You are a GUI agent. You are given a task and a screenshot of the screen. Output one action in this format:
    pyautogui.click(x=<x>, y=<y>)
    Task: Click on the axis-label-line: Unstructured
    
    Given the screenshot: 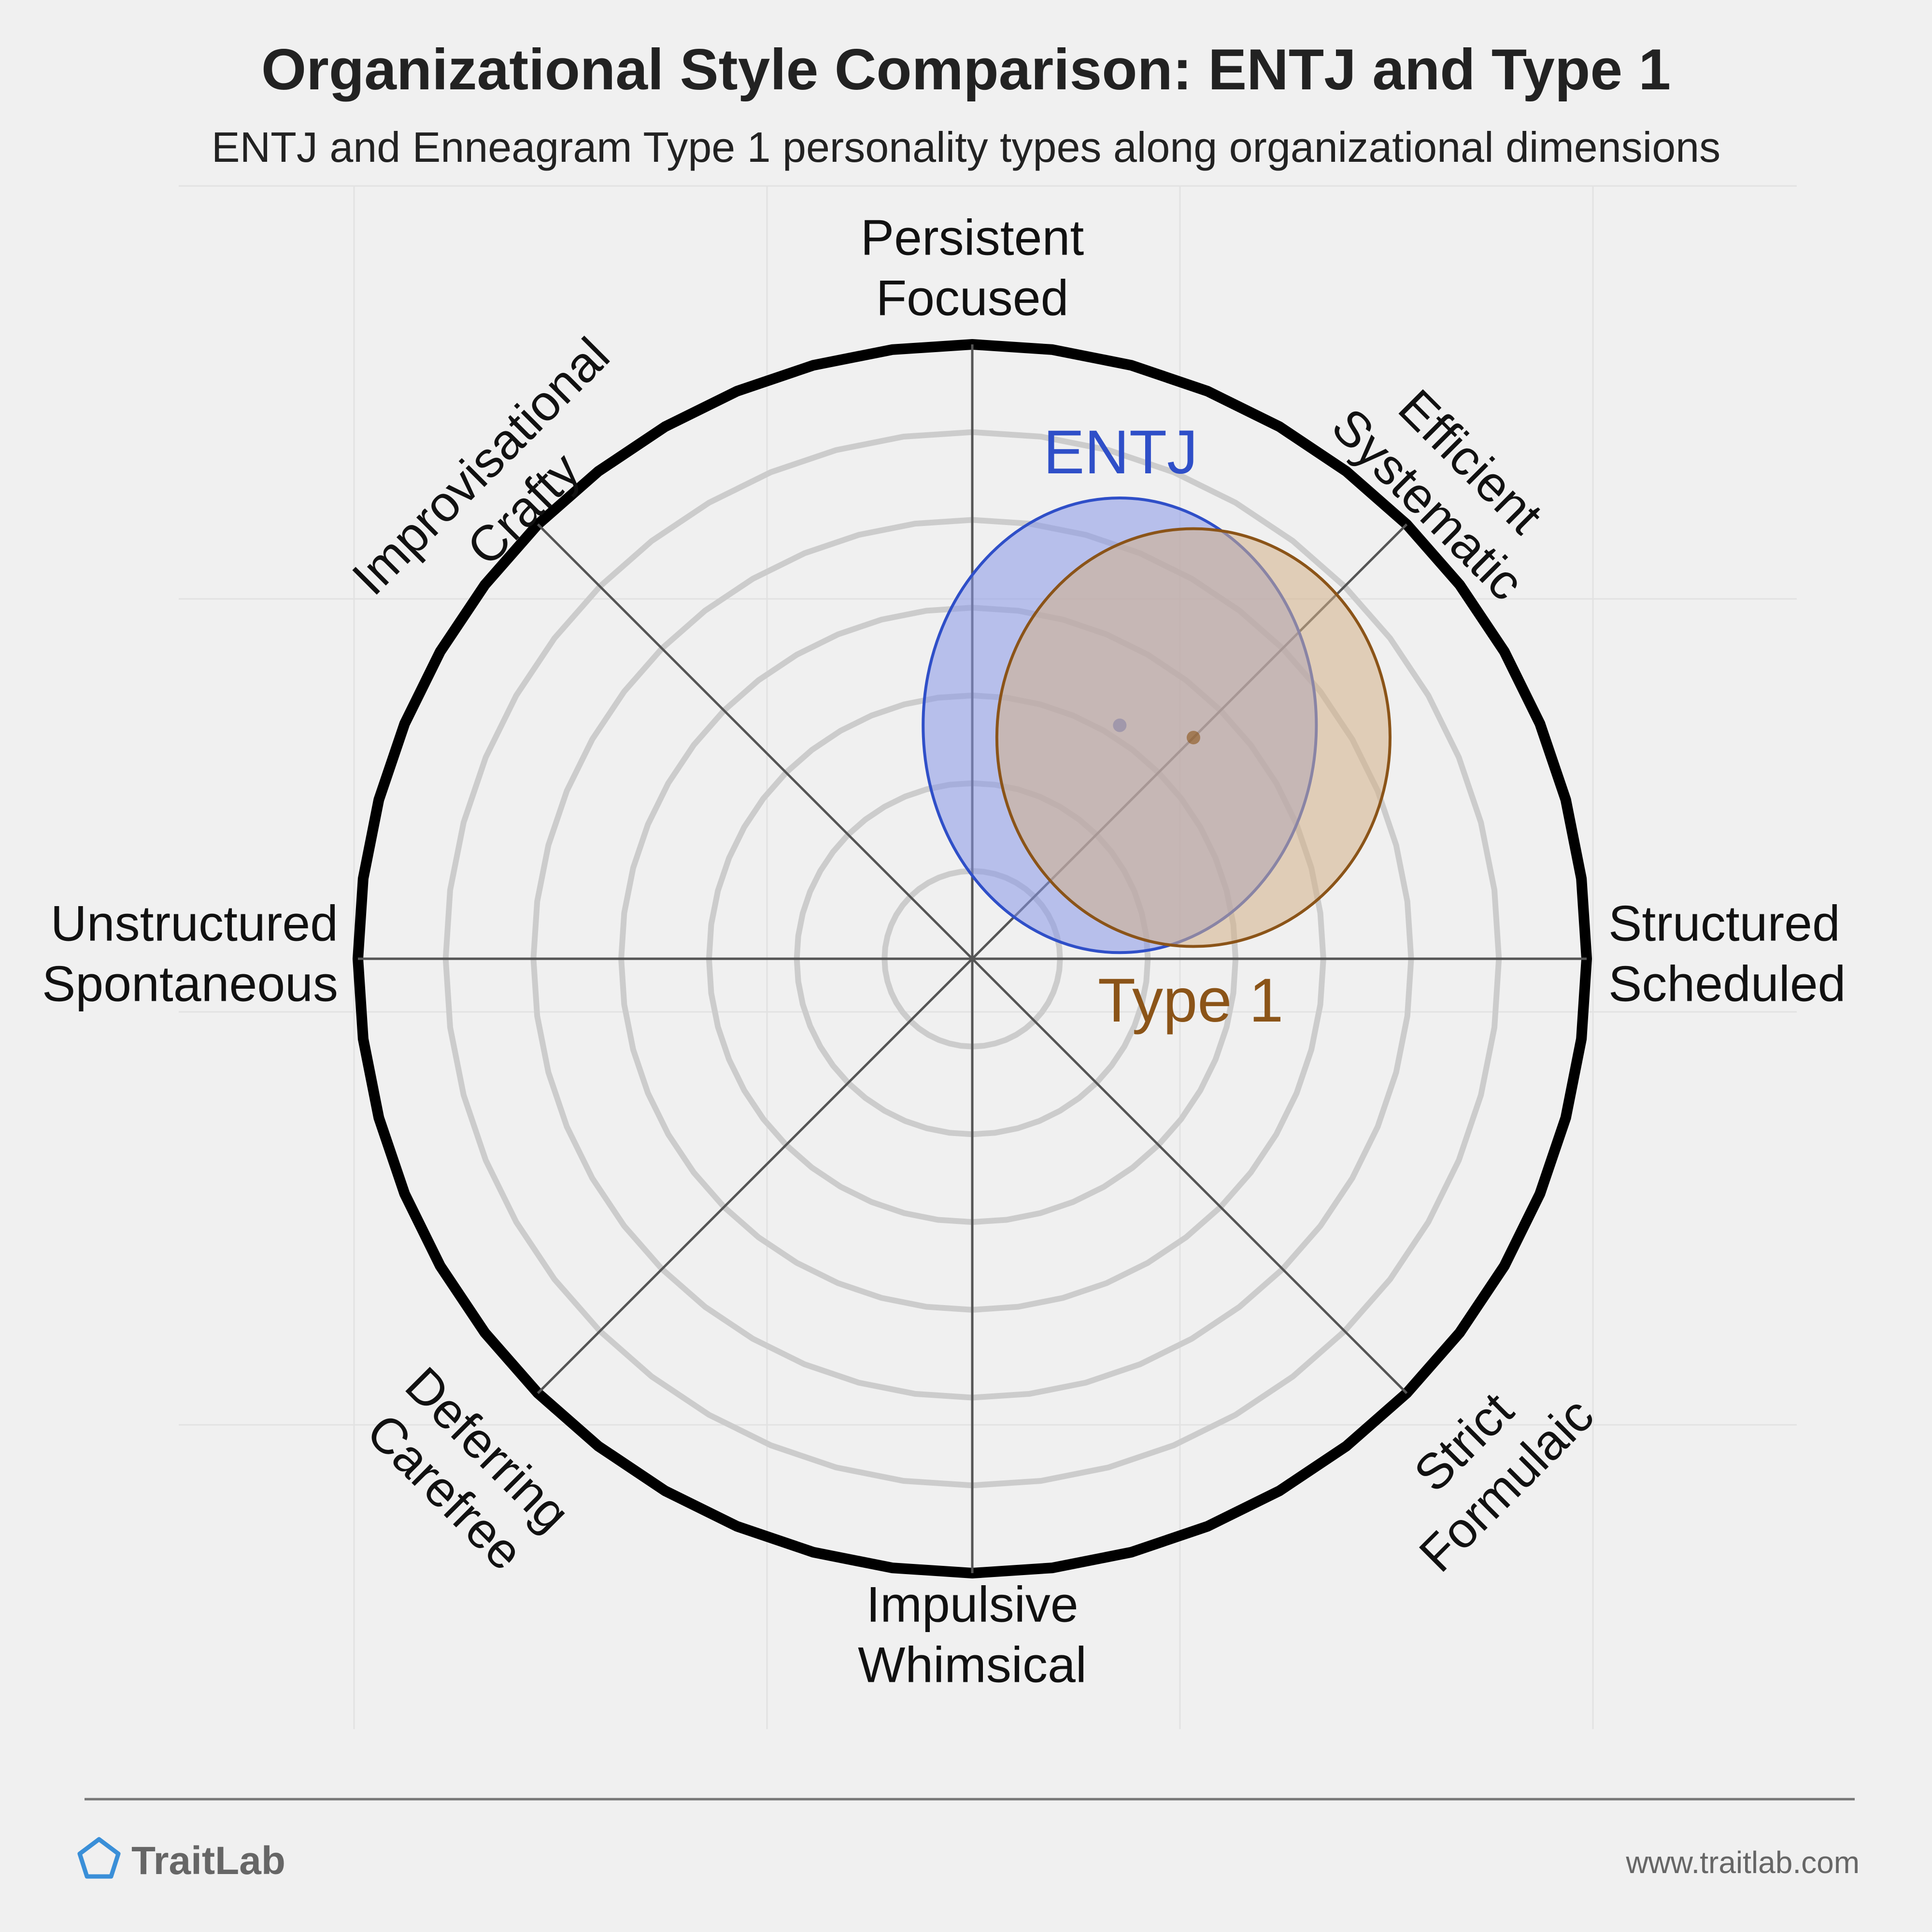 What is the action you would take?
    pyautogui.click(x=194, y=924)
    